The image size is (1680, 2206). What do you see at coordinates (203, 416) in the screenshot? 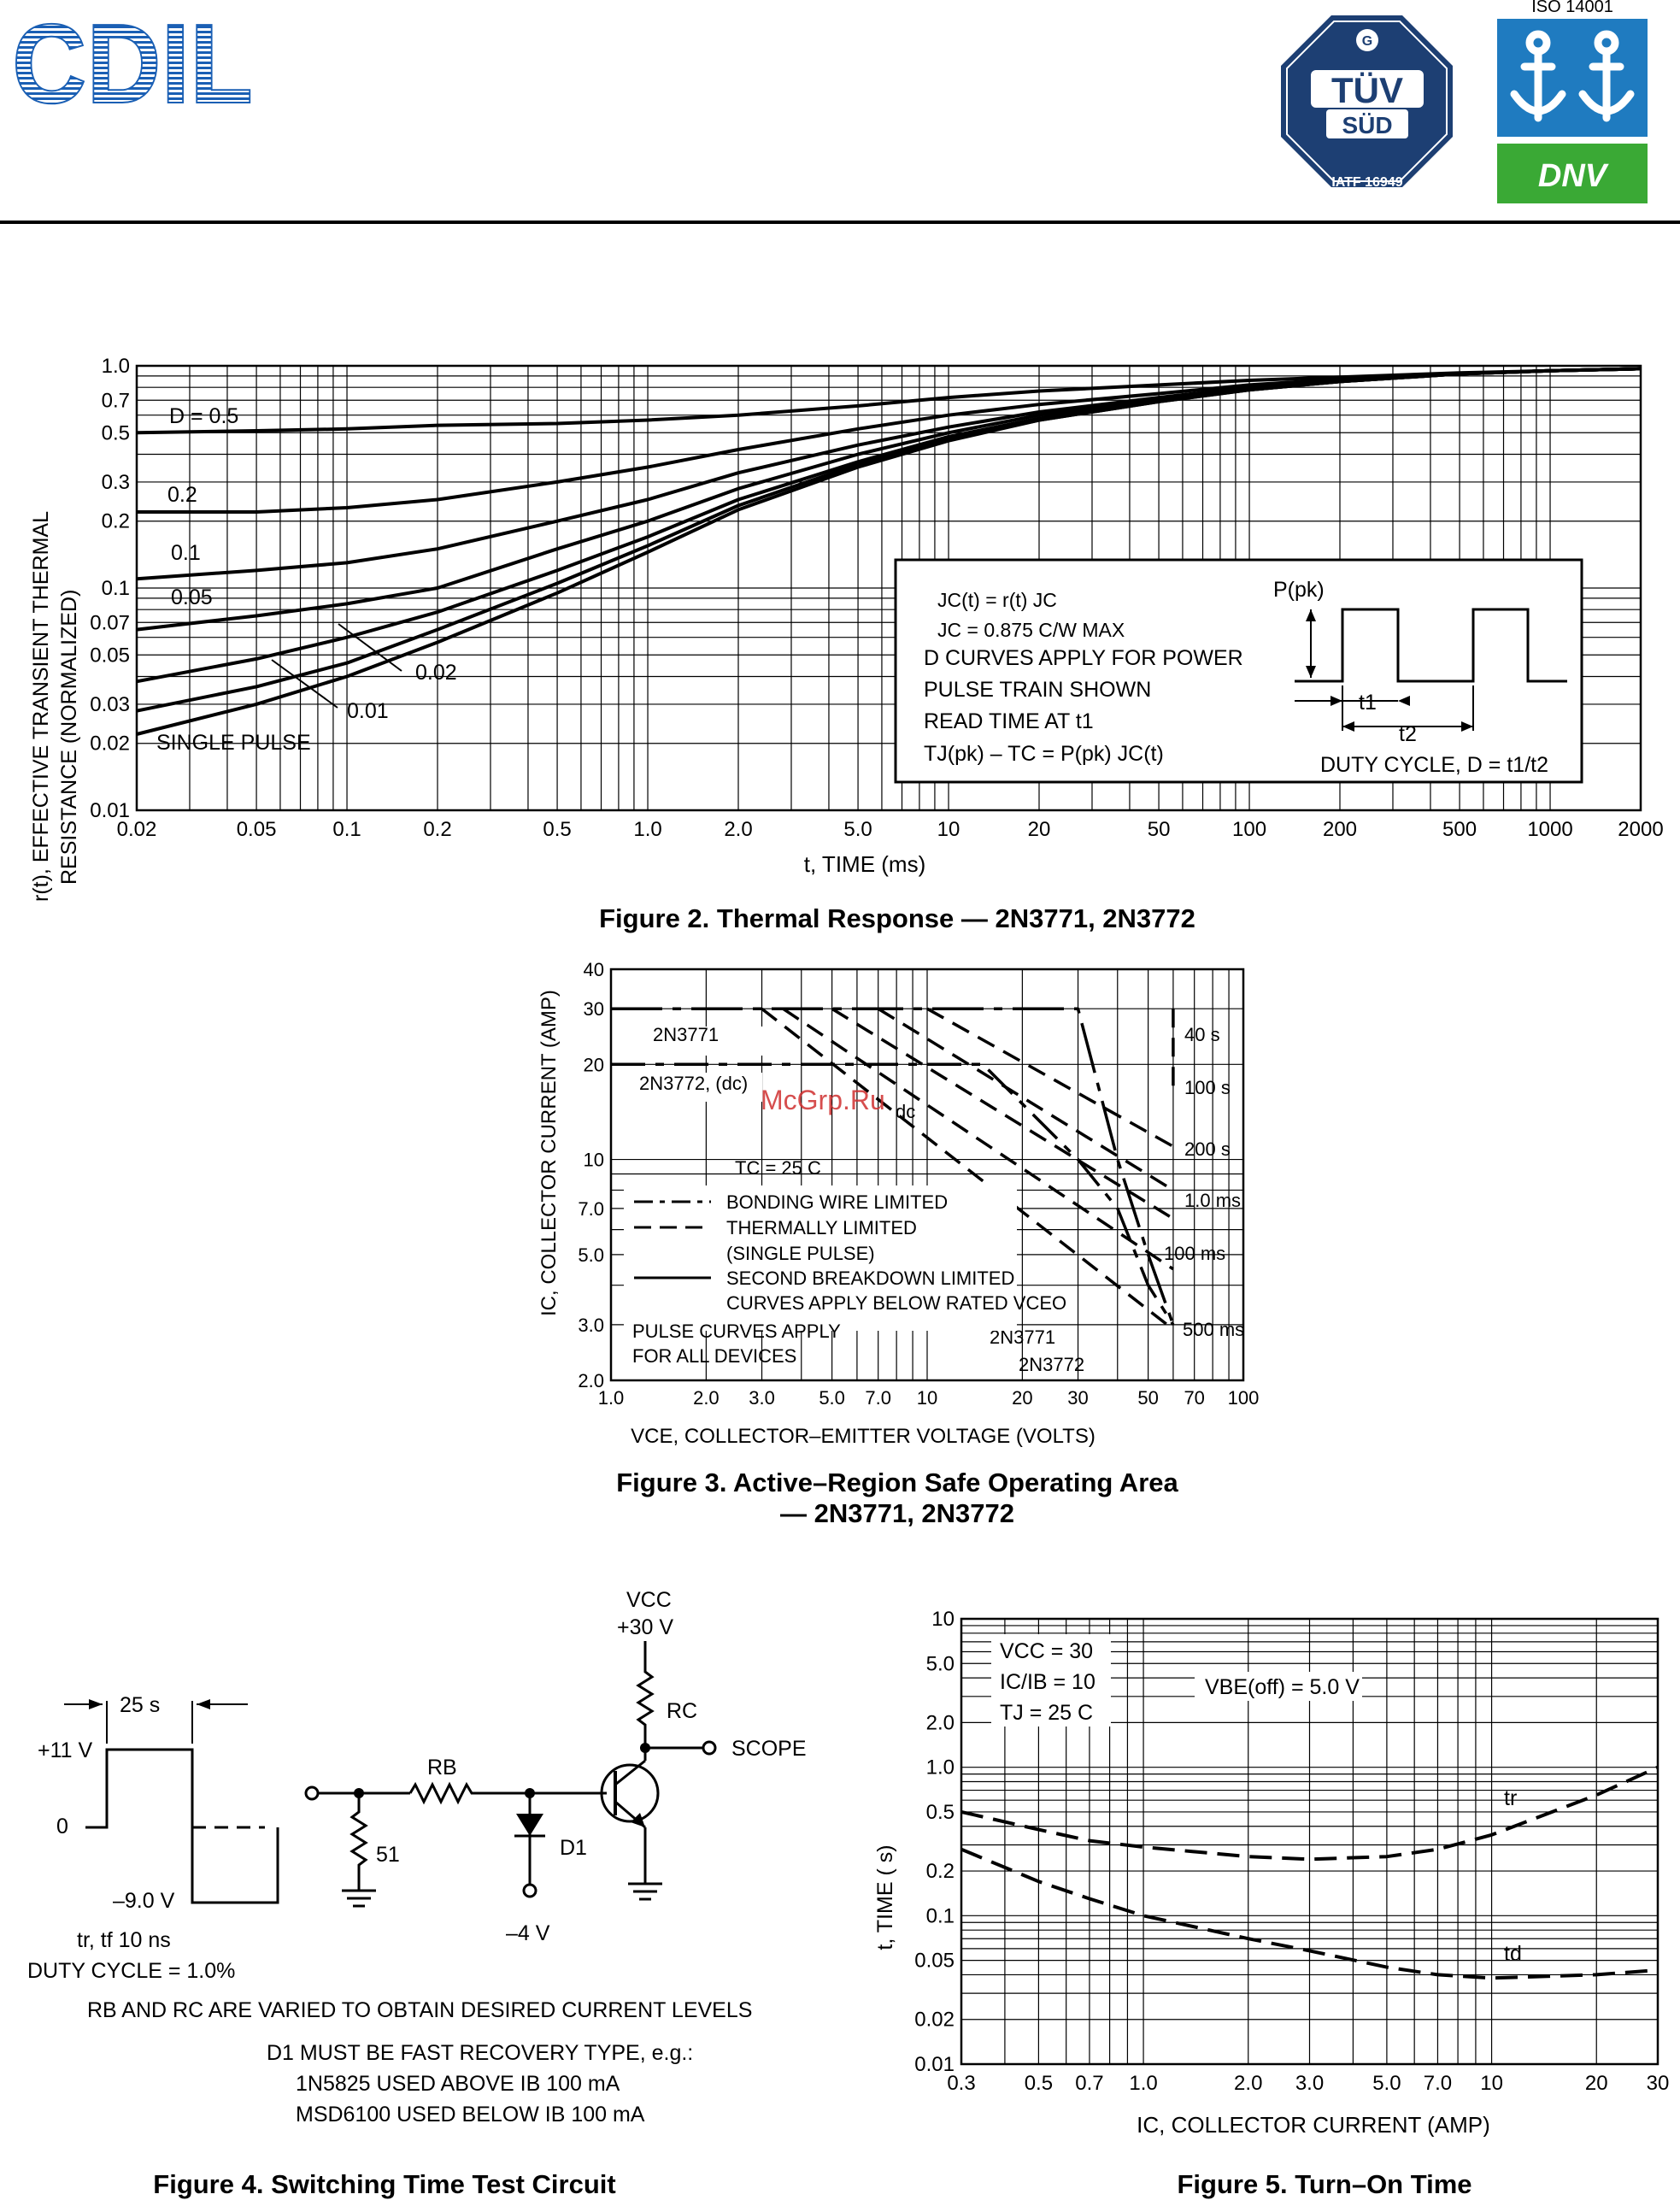
I see `curve-label-d05: D = 0.5` at bounding box center [203, 416].